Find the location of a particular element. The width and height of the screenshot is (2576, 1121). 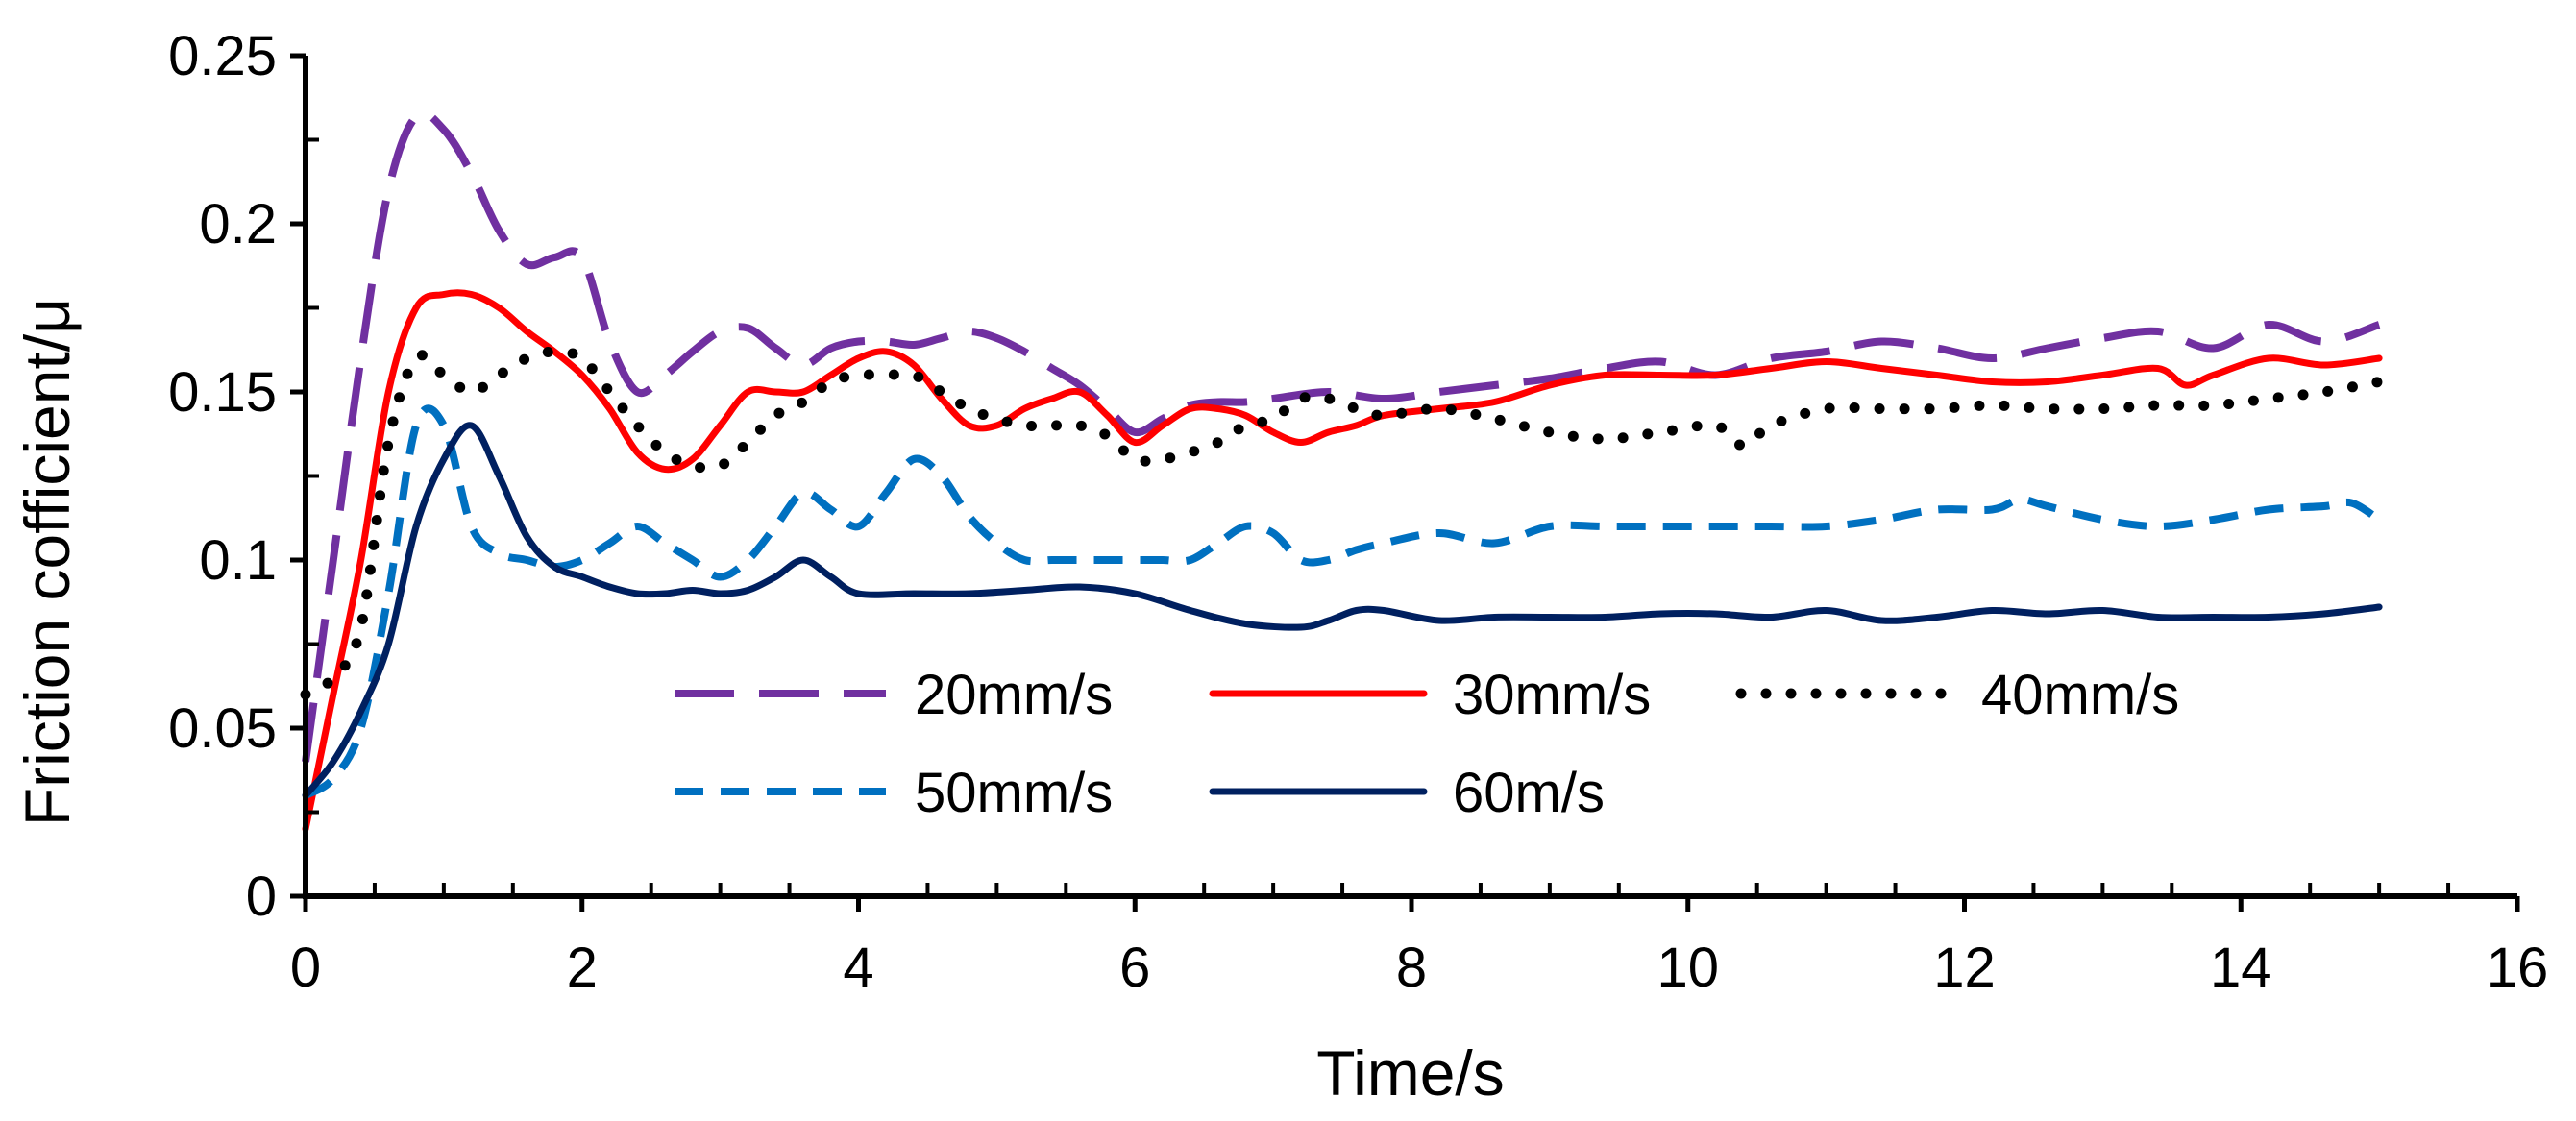

x-tick-label: 12 is located at coordinates (1964, 968).